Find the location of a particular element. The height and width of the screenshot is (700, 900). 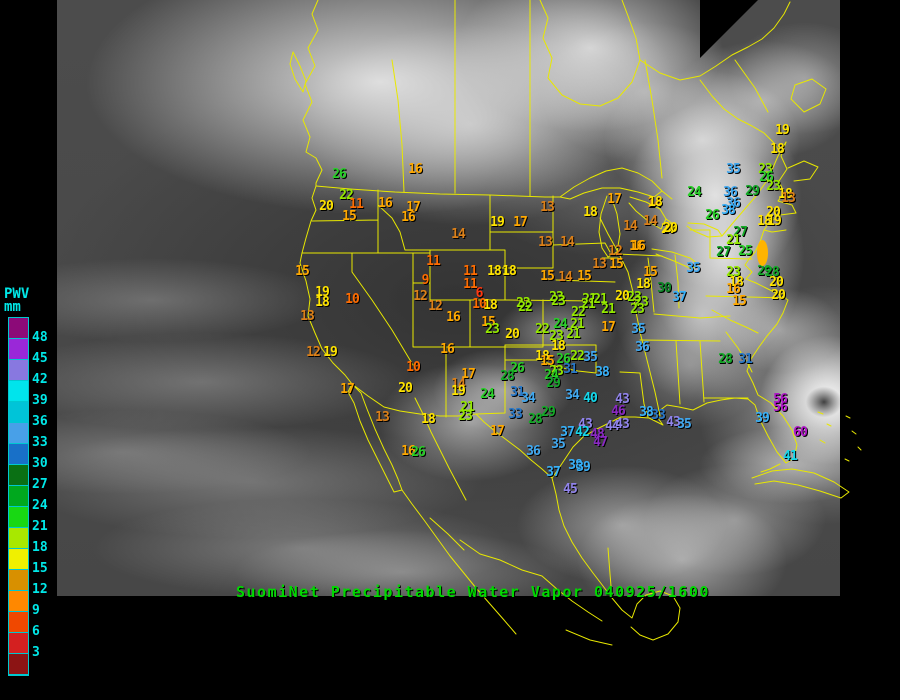

legend-tick-label: 36 is located at coordinates (40, 421).